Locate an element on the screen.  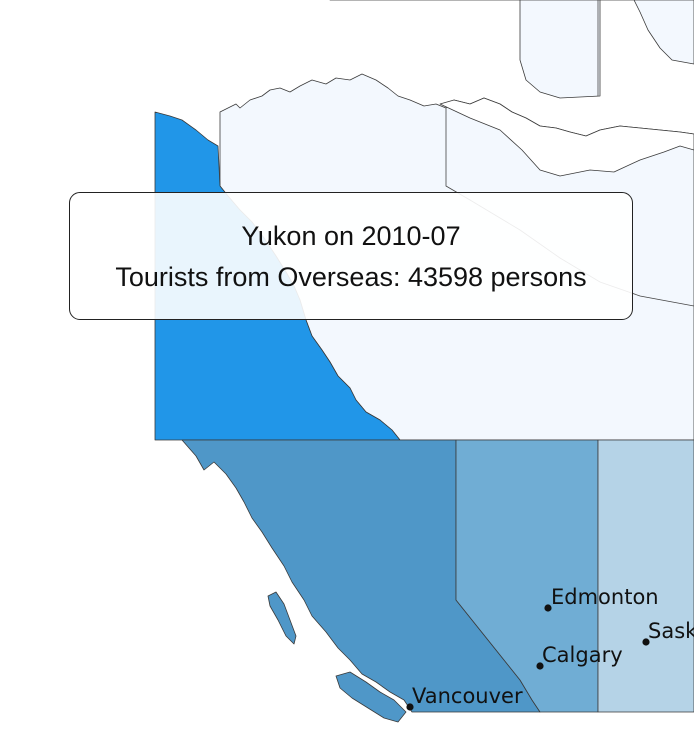
city-label: Sask is located at coordinates (671, 631).